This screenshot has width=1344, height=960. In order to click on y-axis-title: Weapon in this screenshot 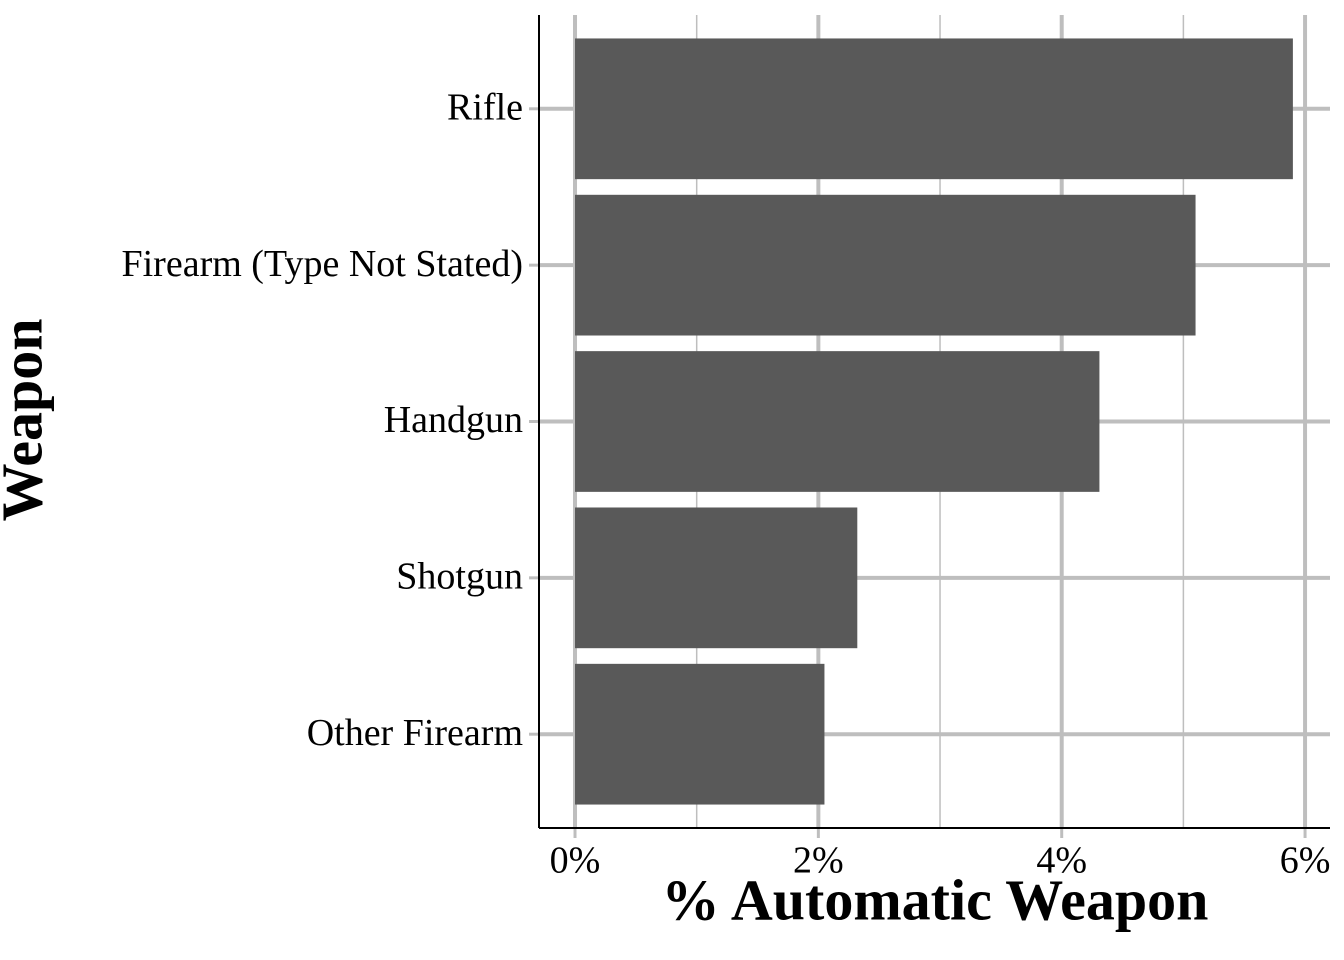, I will do `click(27, 419)`.